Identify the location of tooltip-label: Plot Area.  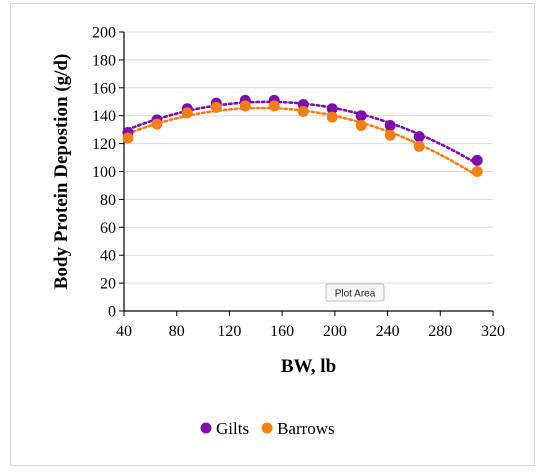
(355, 294).